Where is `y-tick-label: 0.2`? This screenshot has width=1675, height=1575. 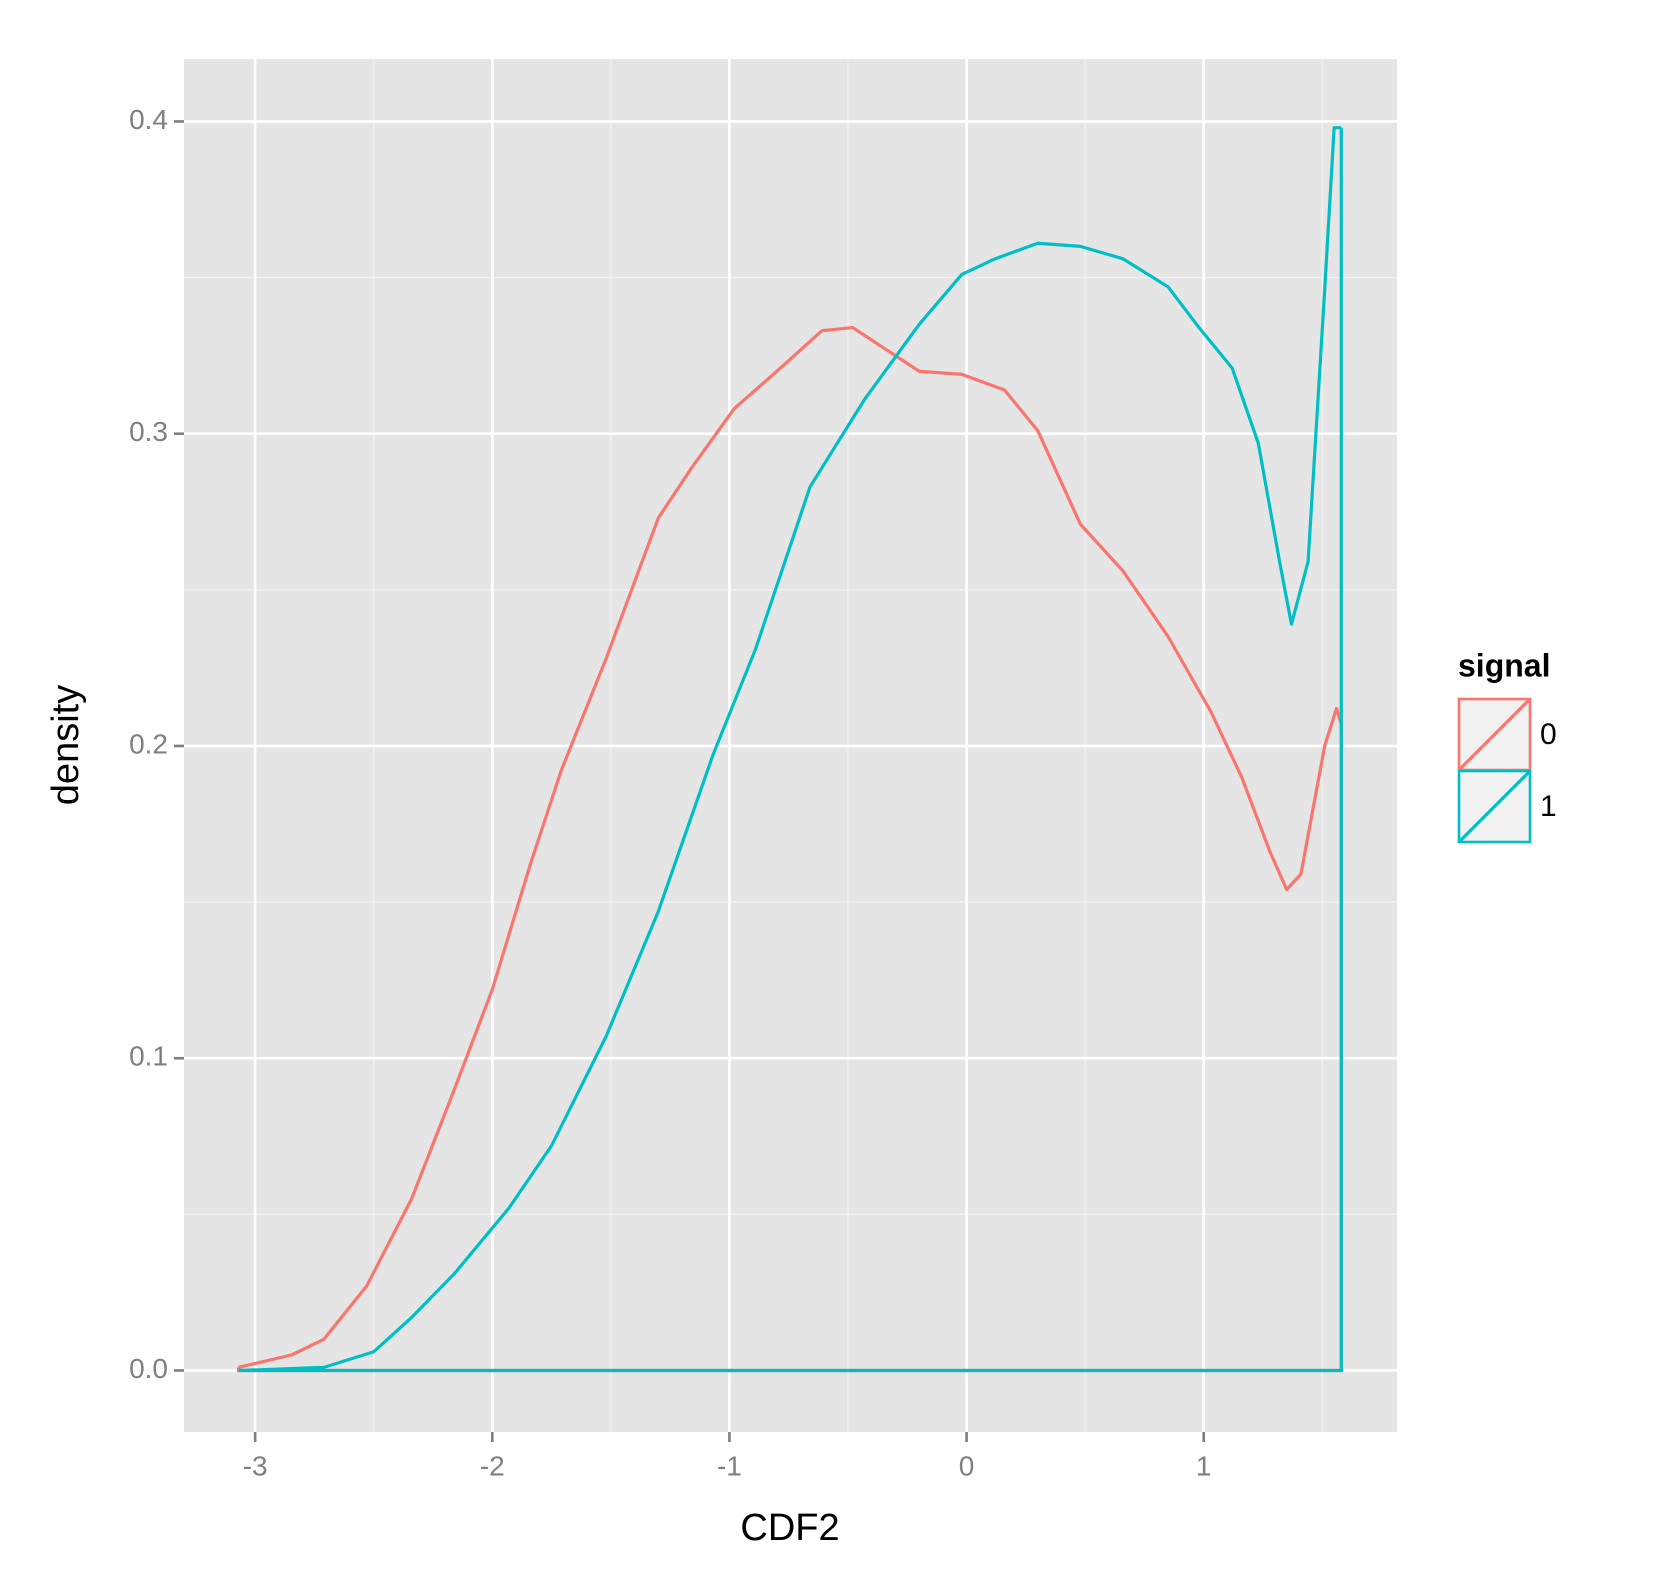
y-tick-label: 0.2 is located at coordinates (148, 743).